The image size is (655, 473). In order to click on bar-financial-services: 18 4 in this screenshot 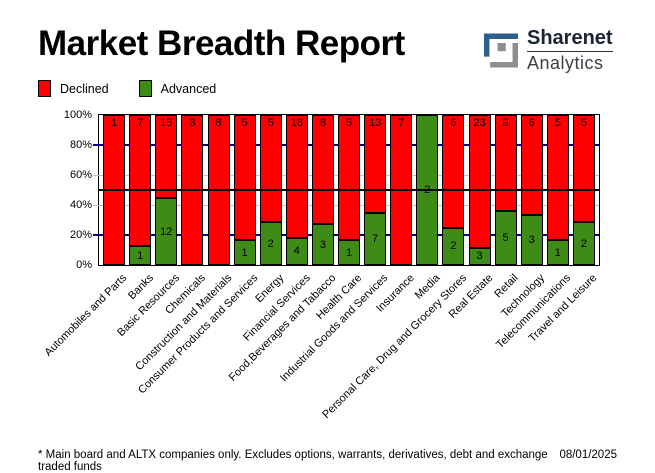, I will do `click(296, 190)`.